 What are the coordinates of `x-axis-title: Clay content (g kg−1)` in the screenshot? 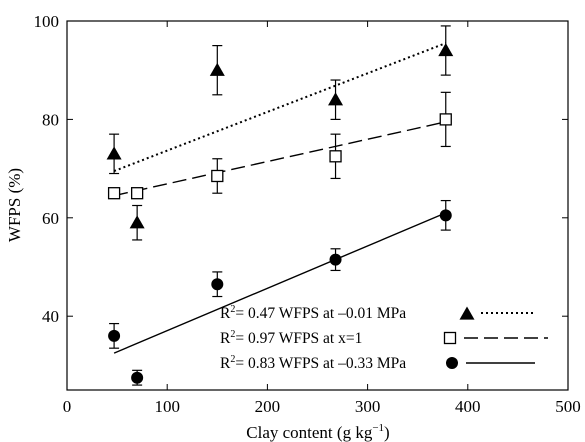 It's located at (317, 432).